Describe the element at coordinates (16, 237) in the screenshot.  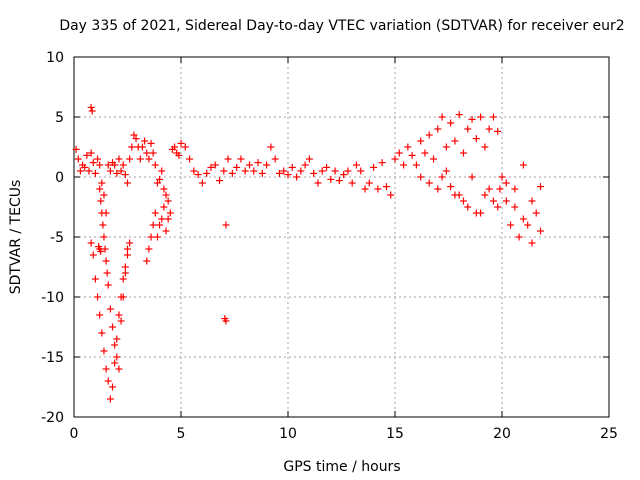
I see `y-axis-label: SDTVAR / TECUs` at that location.